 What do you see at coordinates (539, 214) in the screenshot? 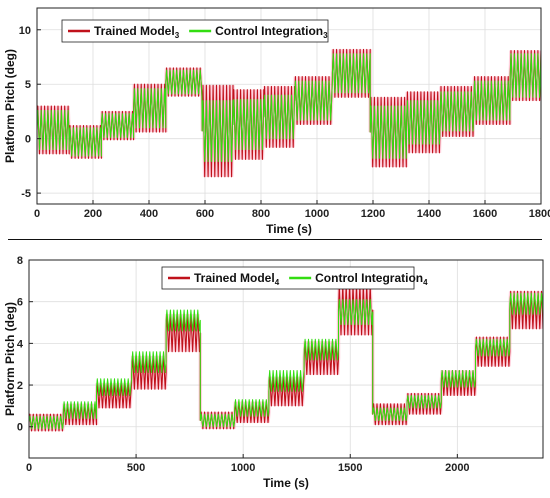
I see `x-tick-label: 1800` at bounding box center [539, 214].